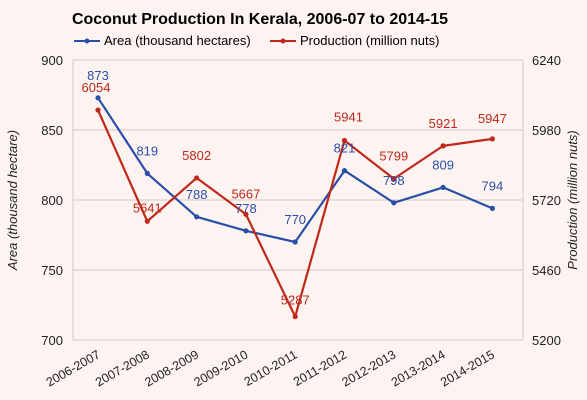 This screenshot has width=587, height=400. Describe the element at coordinates (572, 199) in the screenshot. I see `y-right-axis-title: Production (million nuts)` at that location.